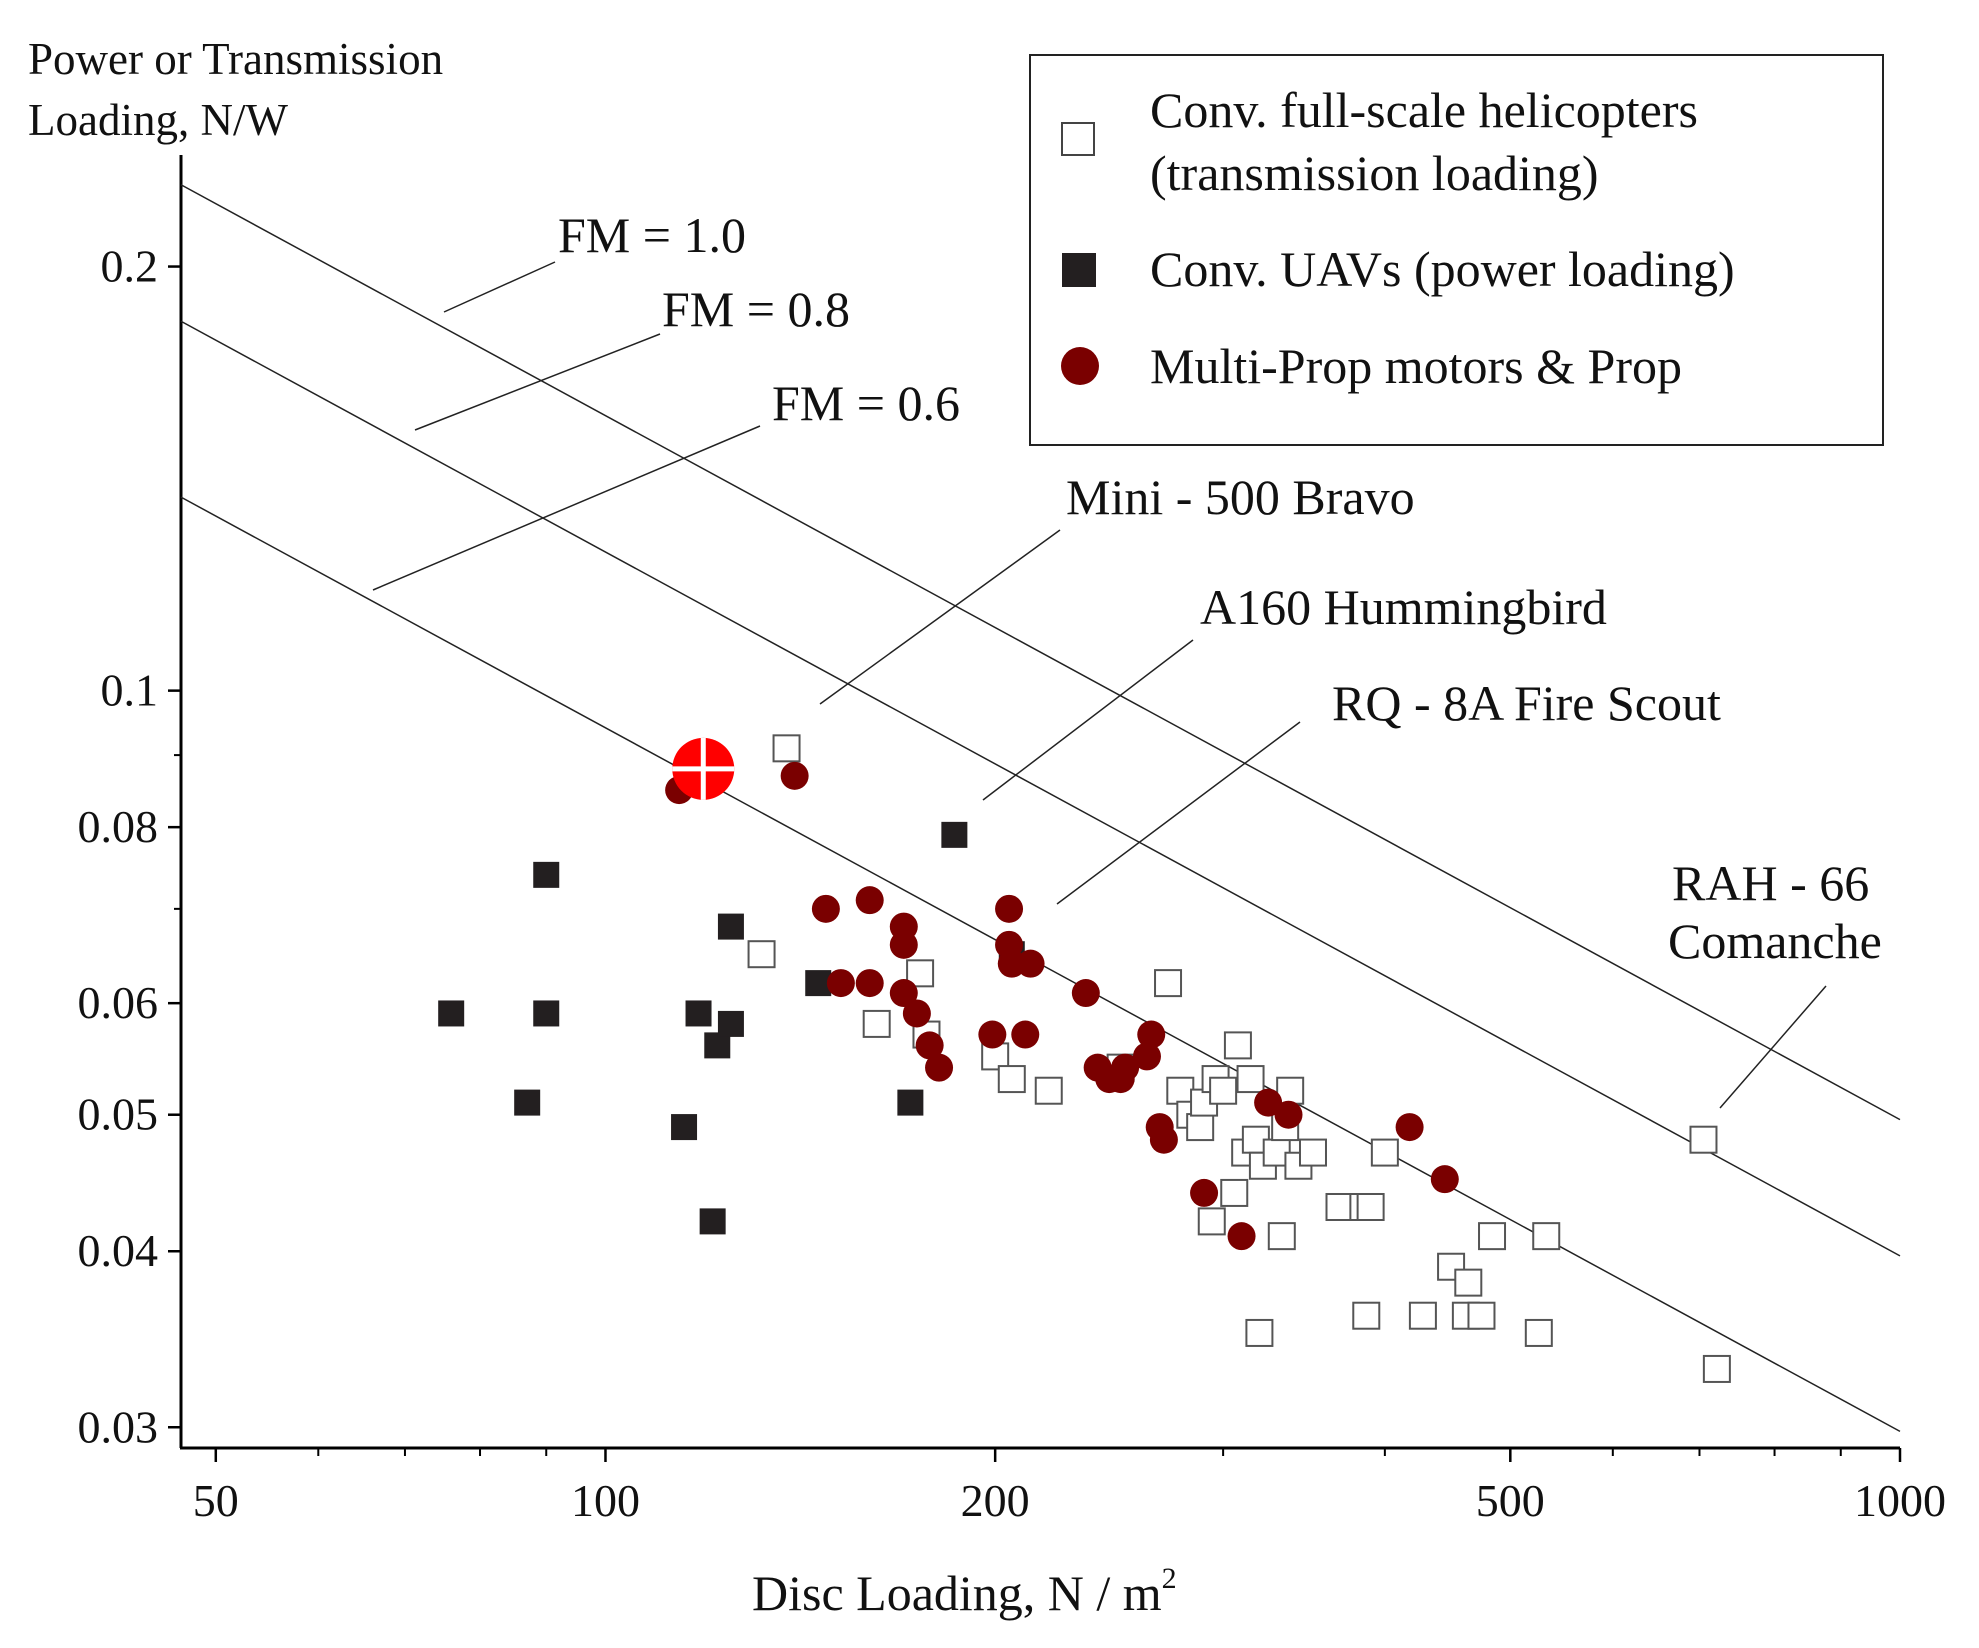 This screenshot has height=1648, width=1979. What do you see at coordinates (1069, 1487) in the screenshot?
I see `x-ticks: 50 100 200 500 1000` at bounding box center [1069, 1487].